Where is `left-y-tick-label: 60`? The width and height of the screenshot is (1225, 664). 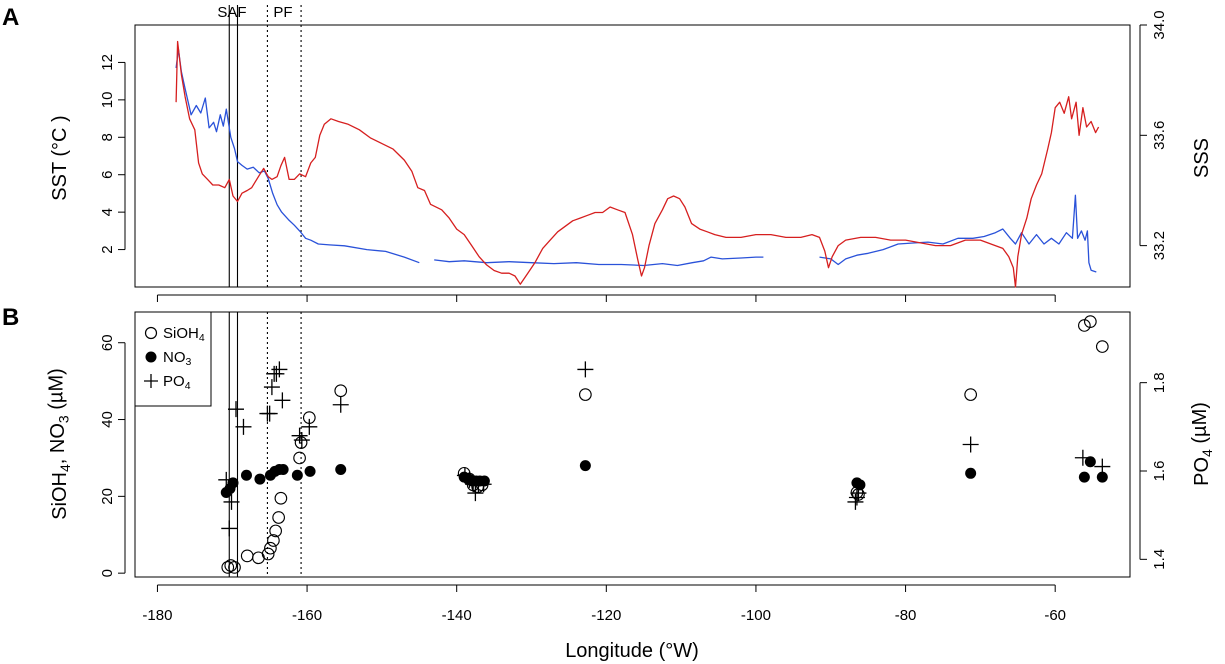
left-y-tick-label: 60 is located at coordinates (107, 342).